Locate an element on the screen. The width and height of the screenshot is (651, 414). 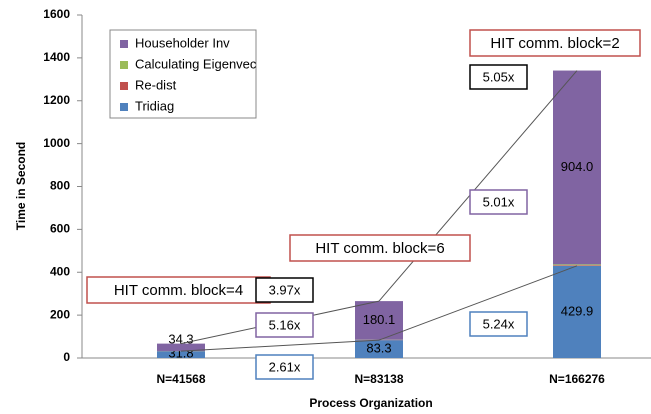
annotation-text: 5.05x is located at coordinates (499, 76).